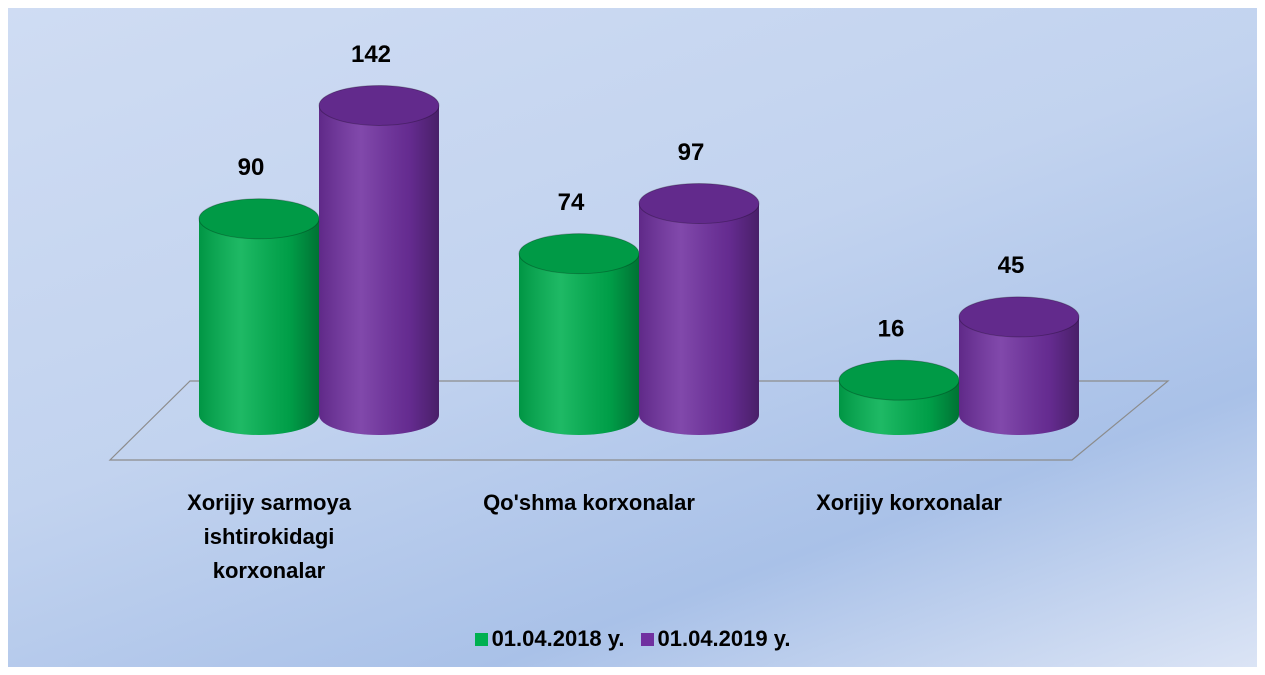  What do you see at coordinates (1011, 265) in the screenshot?
I see `value-label: 45` at bounding box center [1011, 265].